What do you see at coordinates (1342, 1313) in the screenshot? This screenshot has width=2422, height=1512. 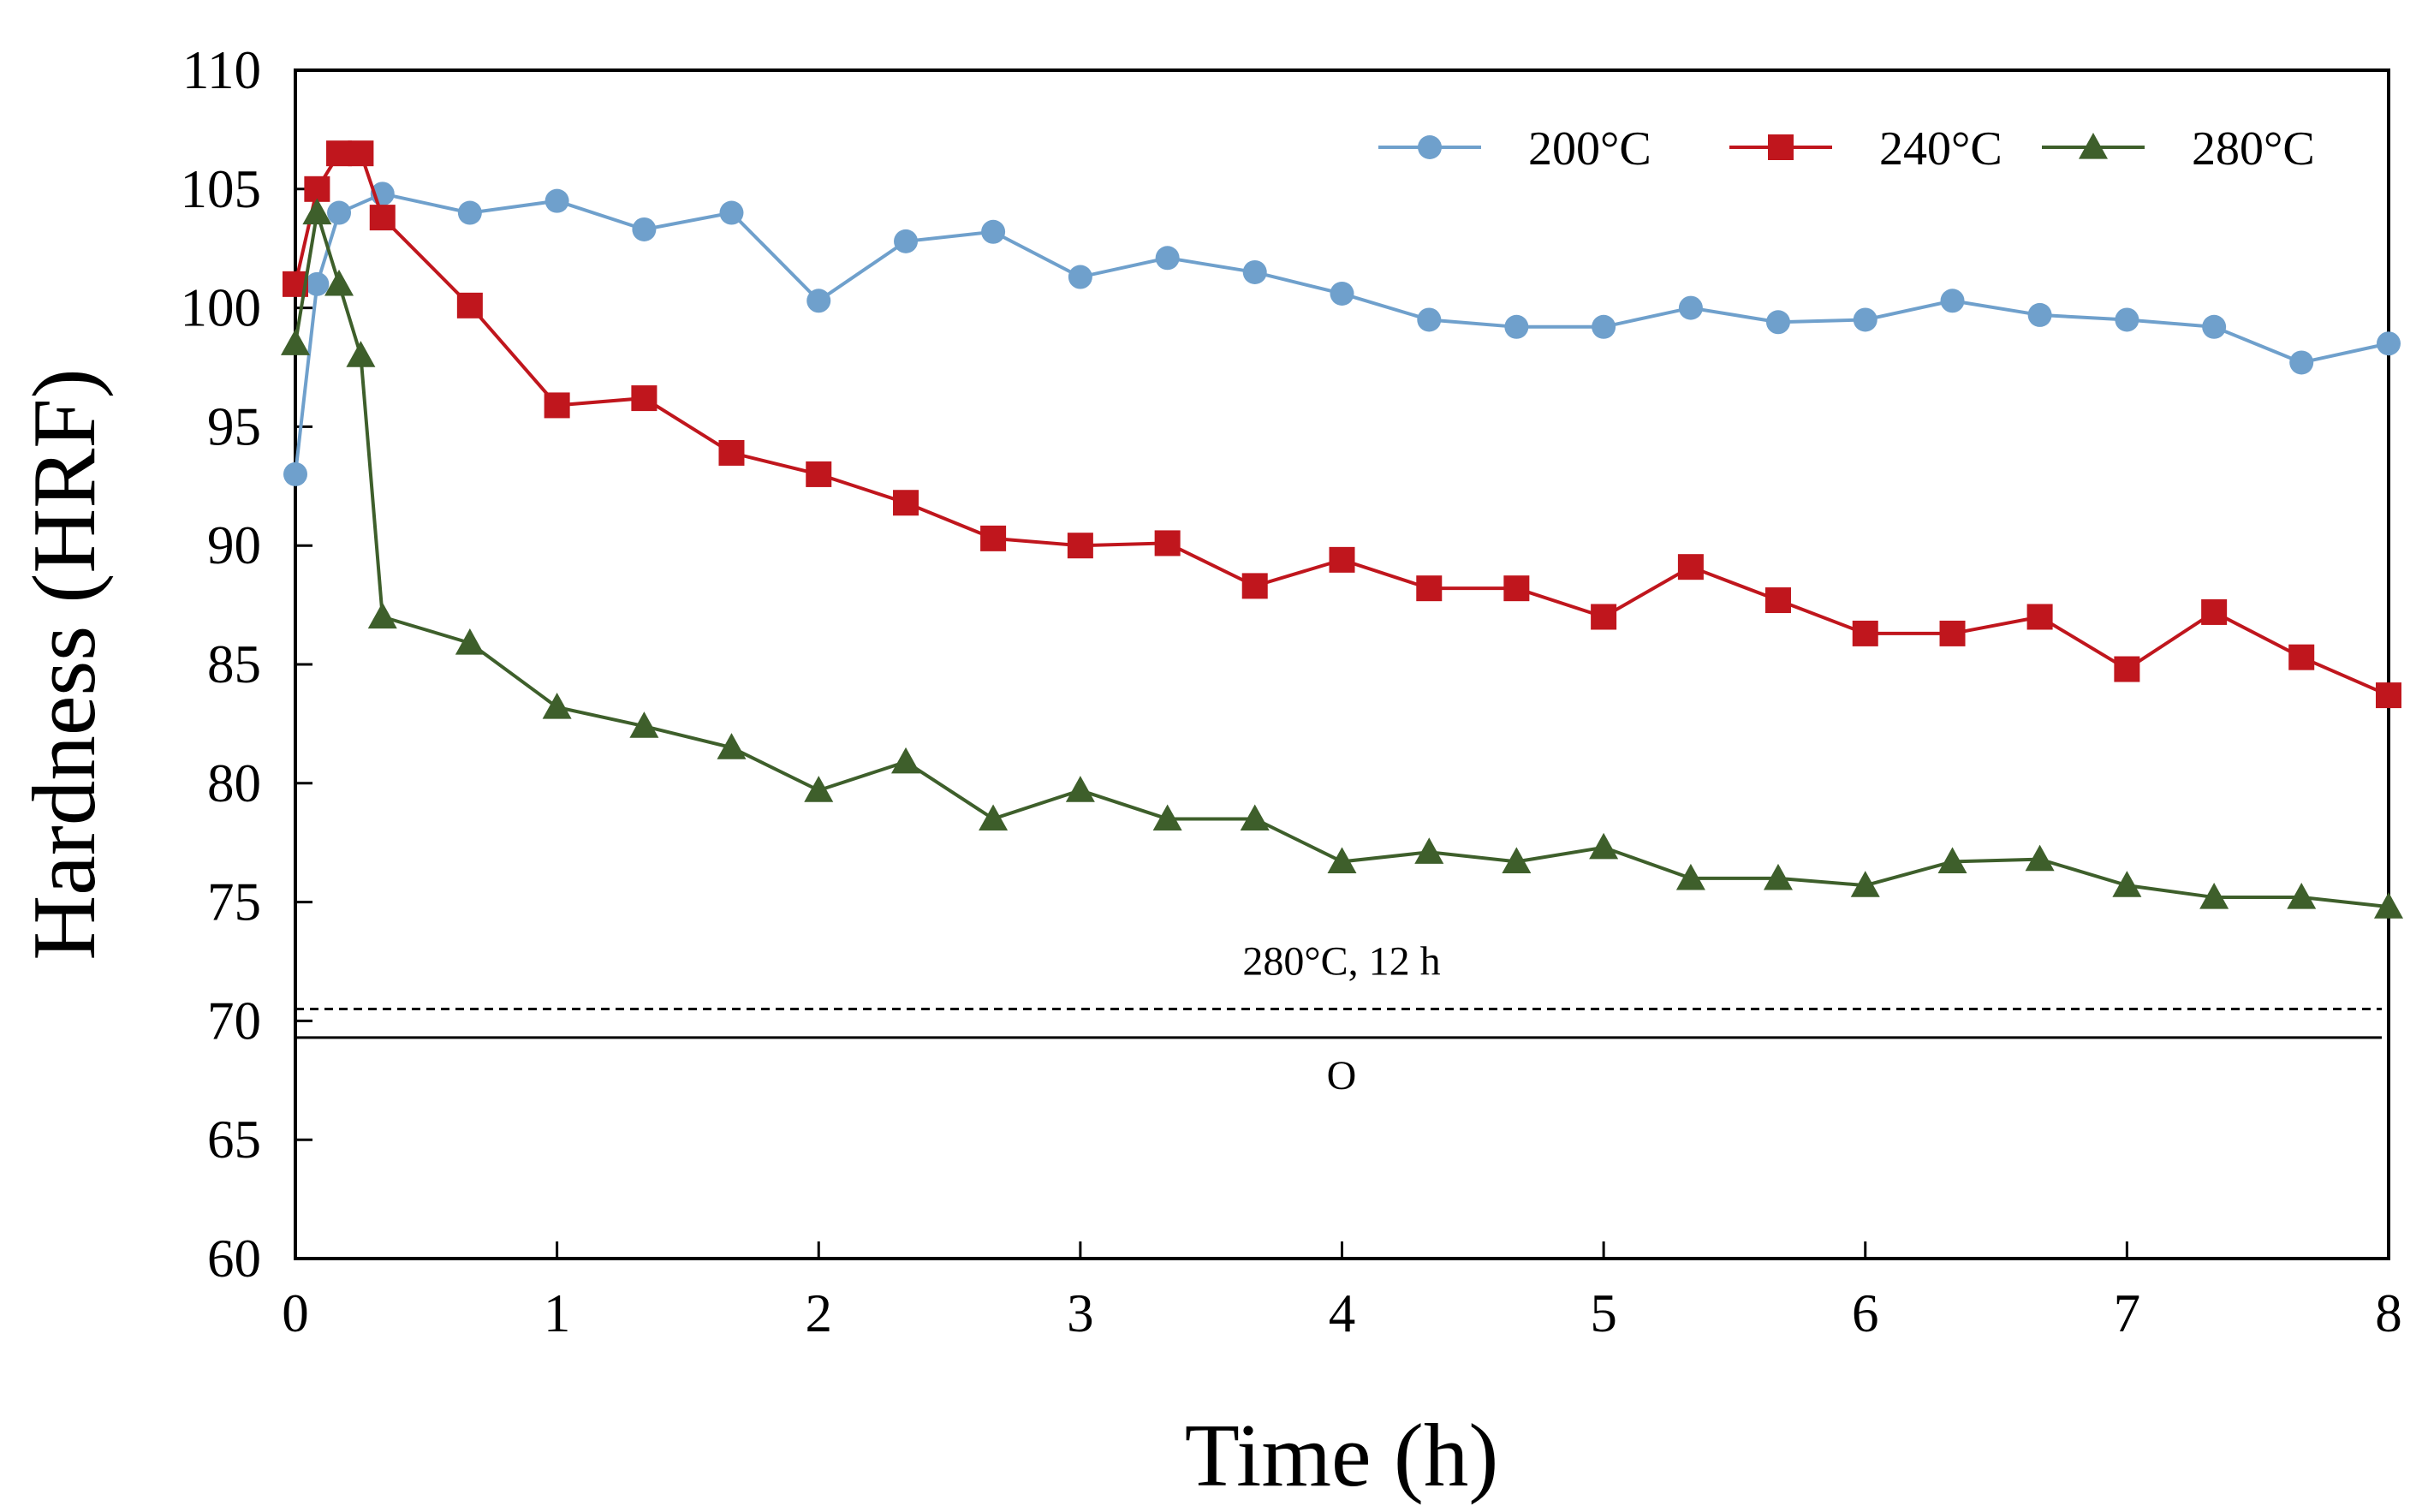 I see `x-tick-label: 4` at bounding box center [1342, 1313].